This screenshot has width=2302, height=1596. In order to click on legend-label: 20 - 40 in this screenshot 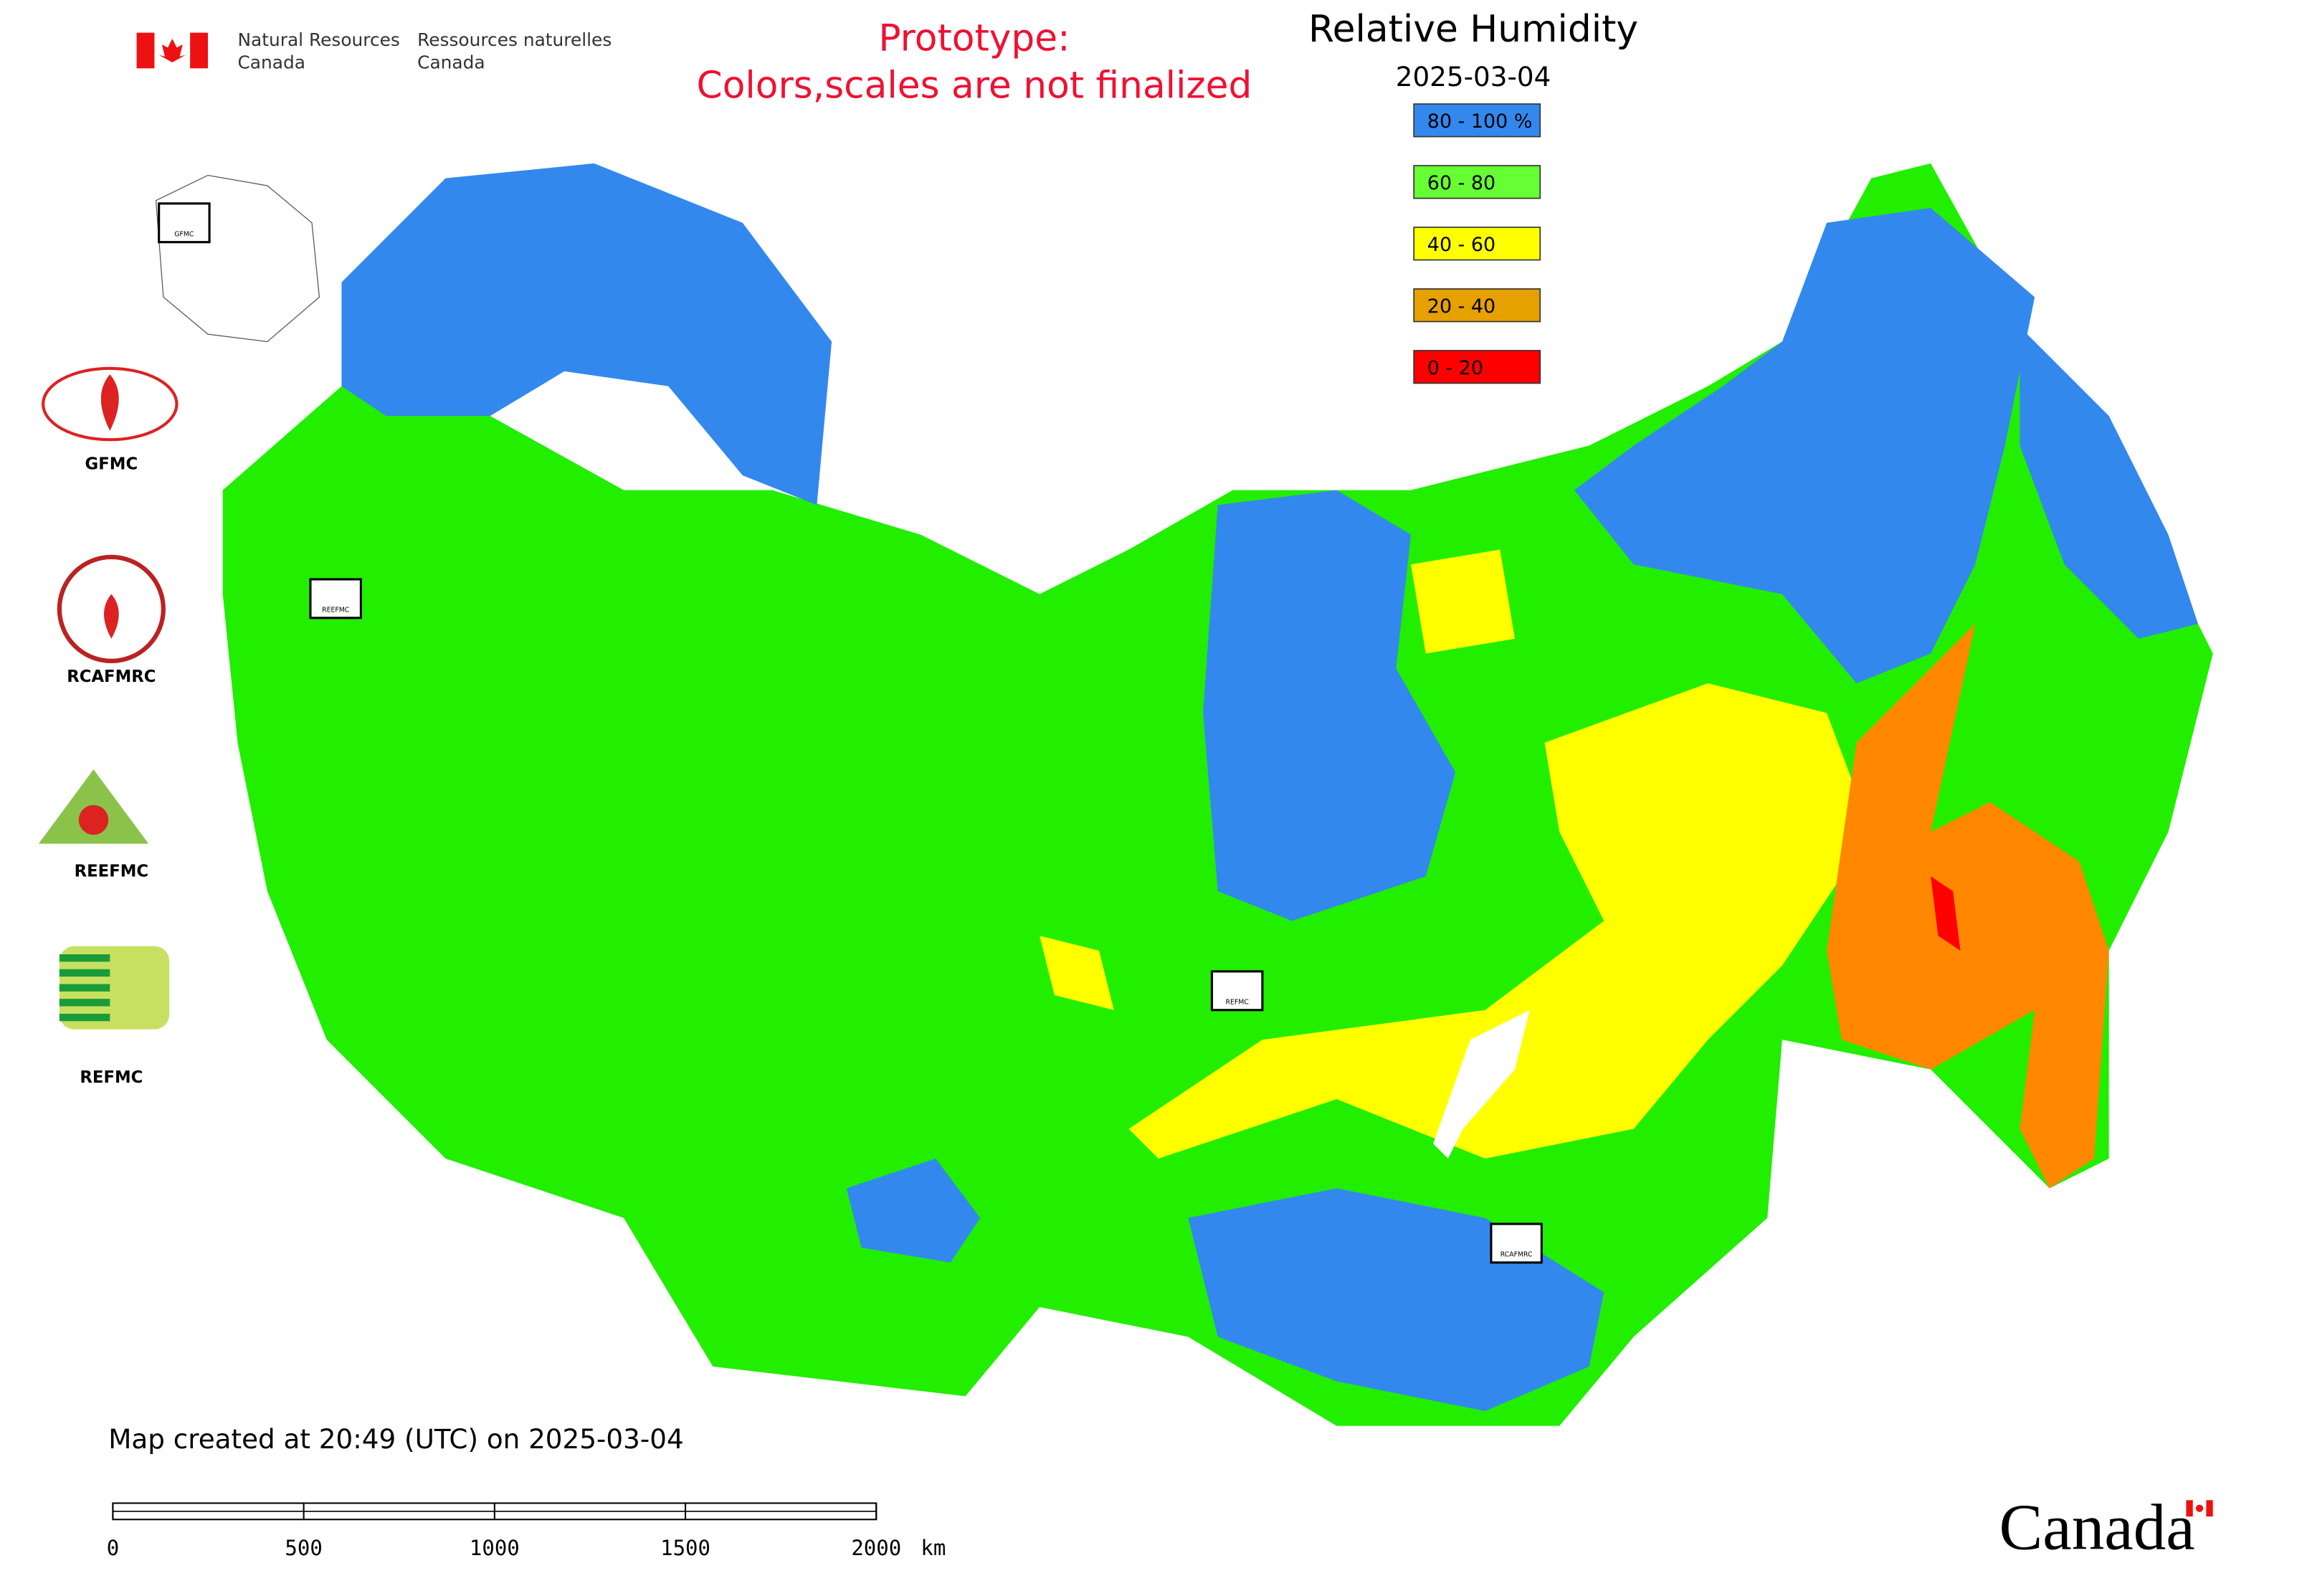, I will do `click(1461, 306)`.